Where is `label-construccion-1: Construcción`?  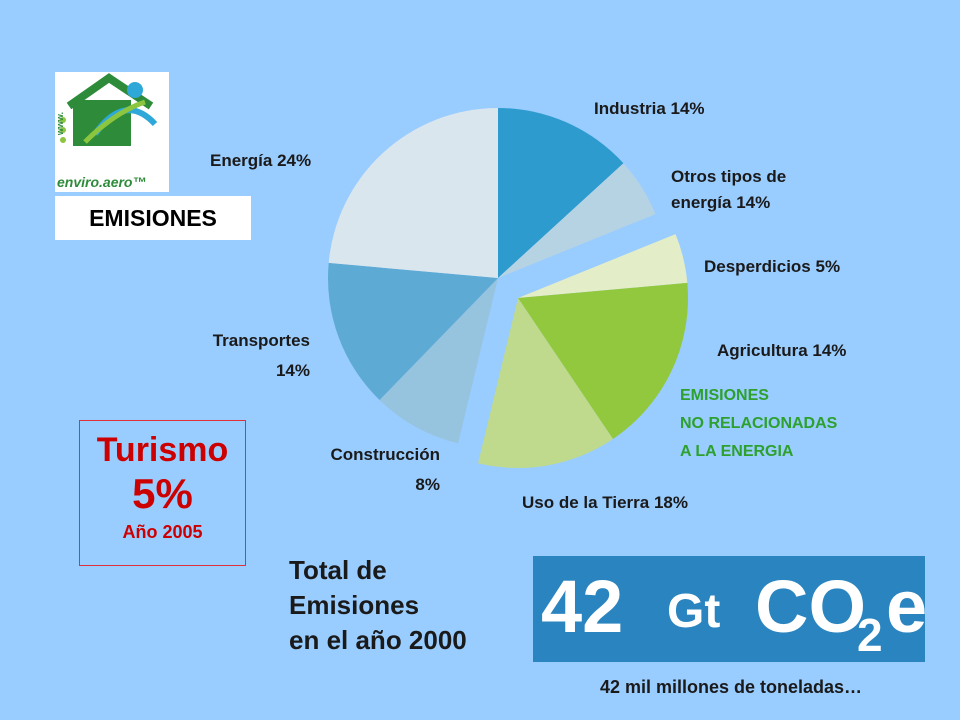
label-construccion-1: Construcción is located at coordinates (385, 454).